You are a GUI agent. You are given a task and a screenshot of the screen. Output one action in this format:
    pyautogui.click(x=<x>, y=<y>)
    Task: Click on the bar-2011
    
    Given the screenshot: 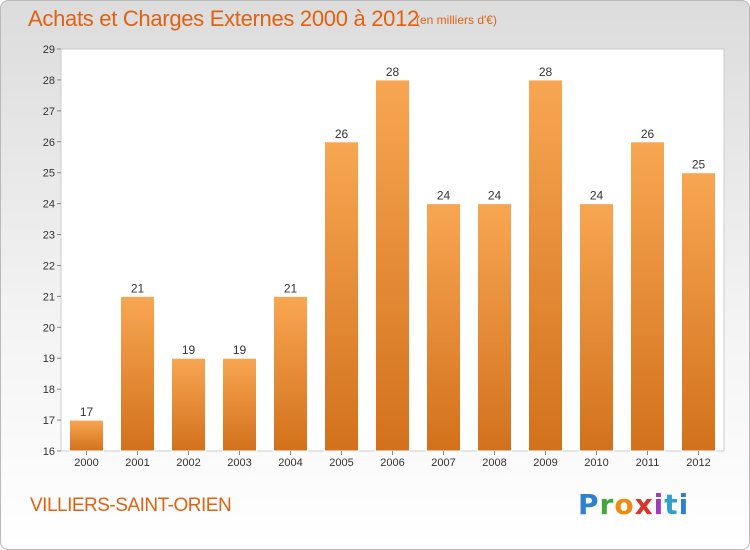 What is the action you would take?
    pyautogui.click(x=647, y=296)
    